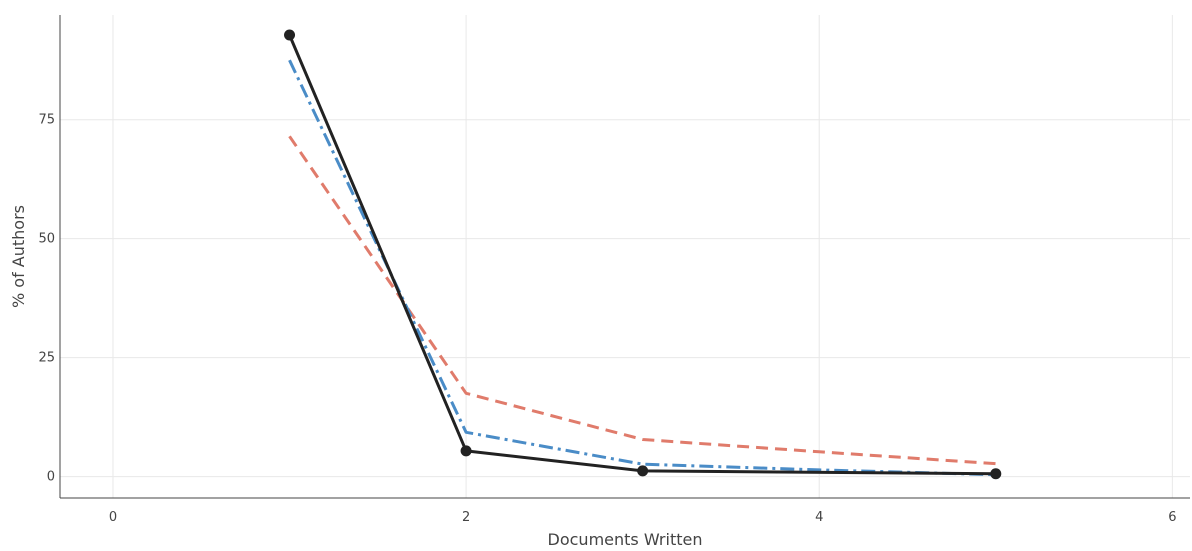 The width and height of the screenshot is (1192, 551). What do you see at coordinates (46, 358) in the screenshot?
I see `y-tick-label-1: 25` at bounding box center [46, 358].